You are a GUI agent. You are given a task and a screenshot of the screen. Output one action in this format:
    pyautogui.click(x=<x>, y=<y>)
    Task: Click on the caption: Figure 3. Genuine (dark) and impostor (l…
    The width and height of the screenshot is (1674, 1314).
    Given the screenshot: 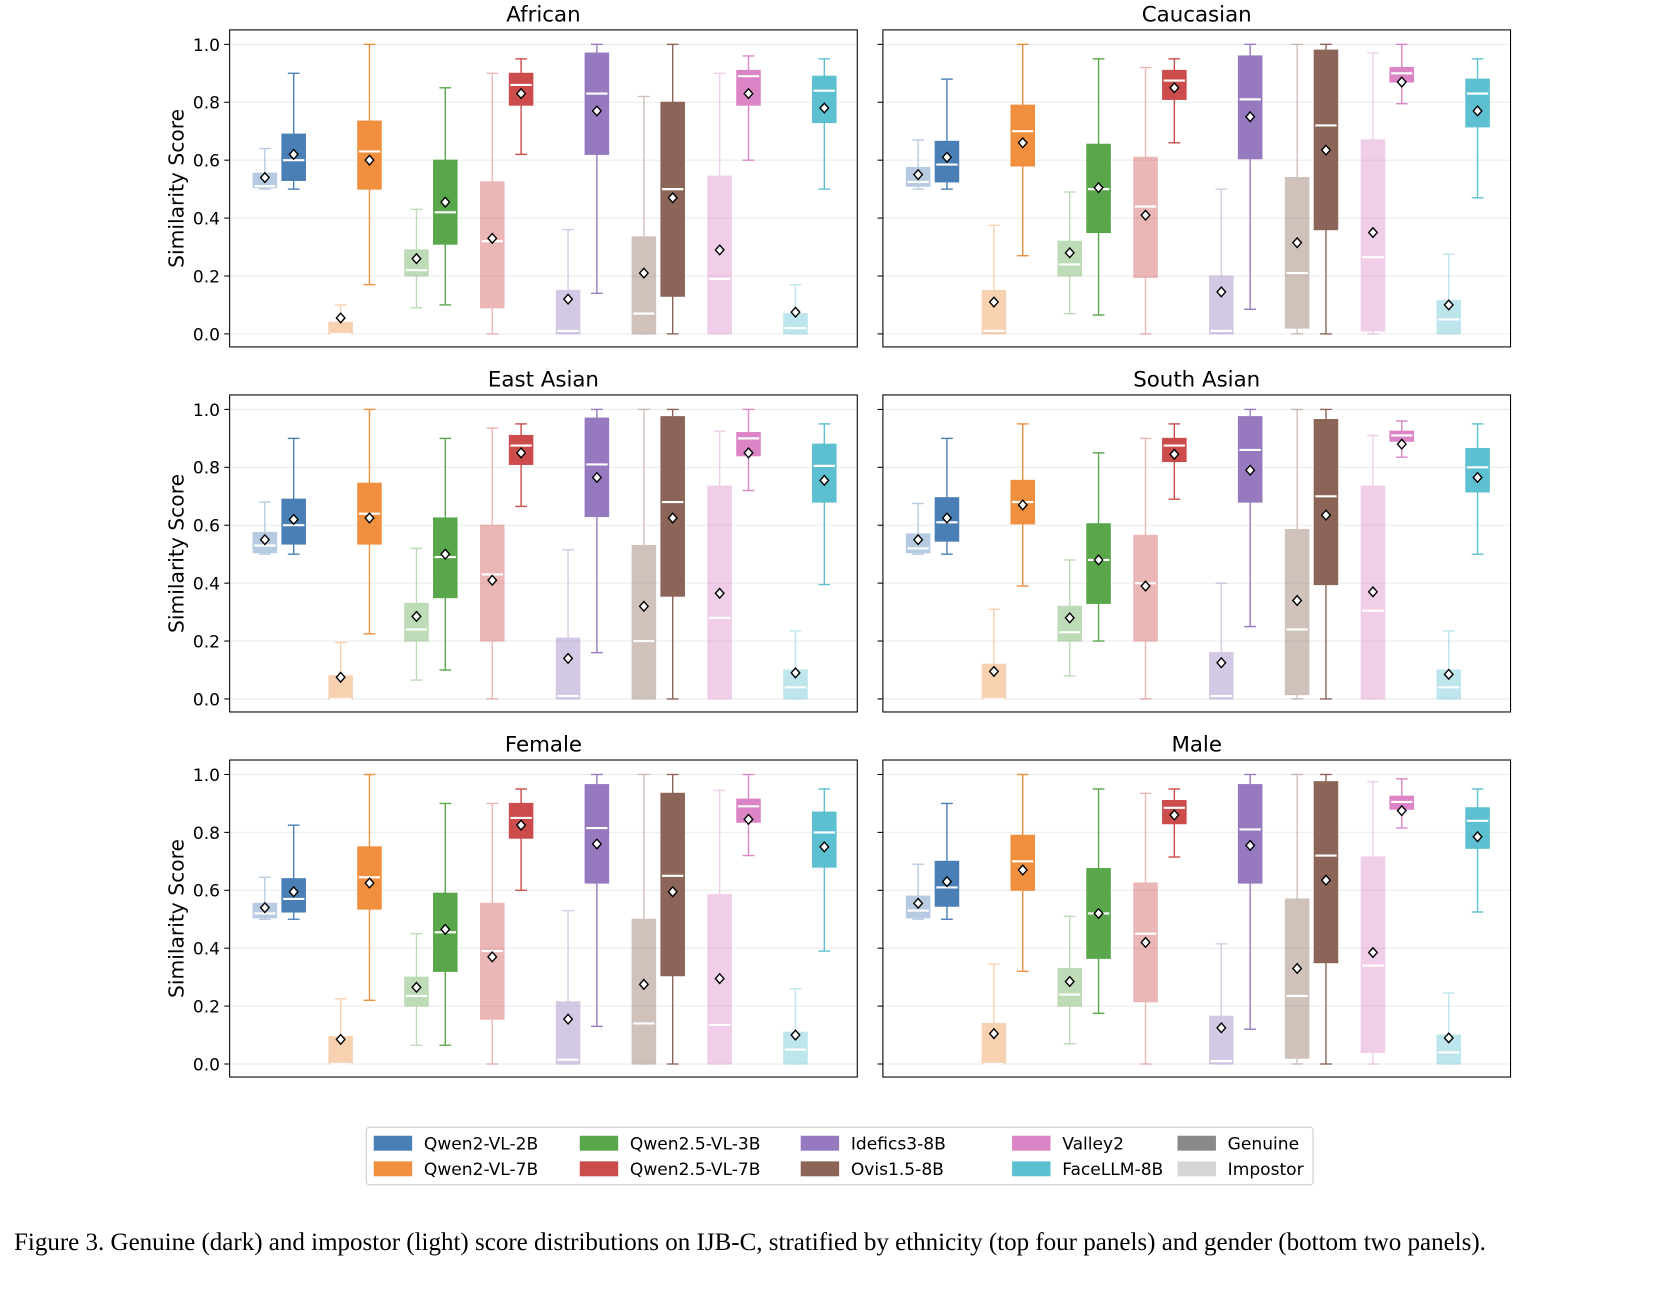 What is the action you would take?
    pyautogui.click(x=750, y=1242)
    